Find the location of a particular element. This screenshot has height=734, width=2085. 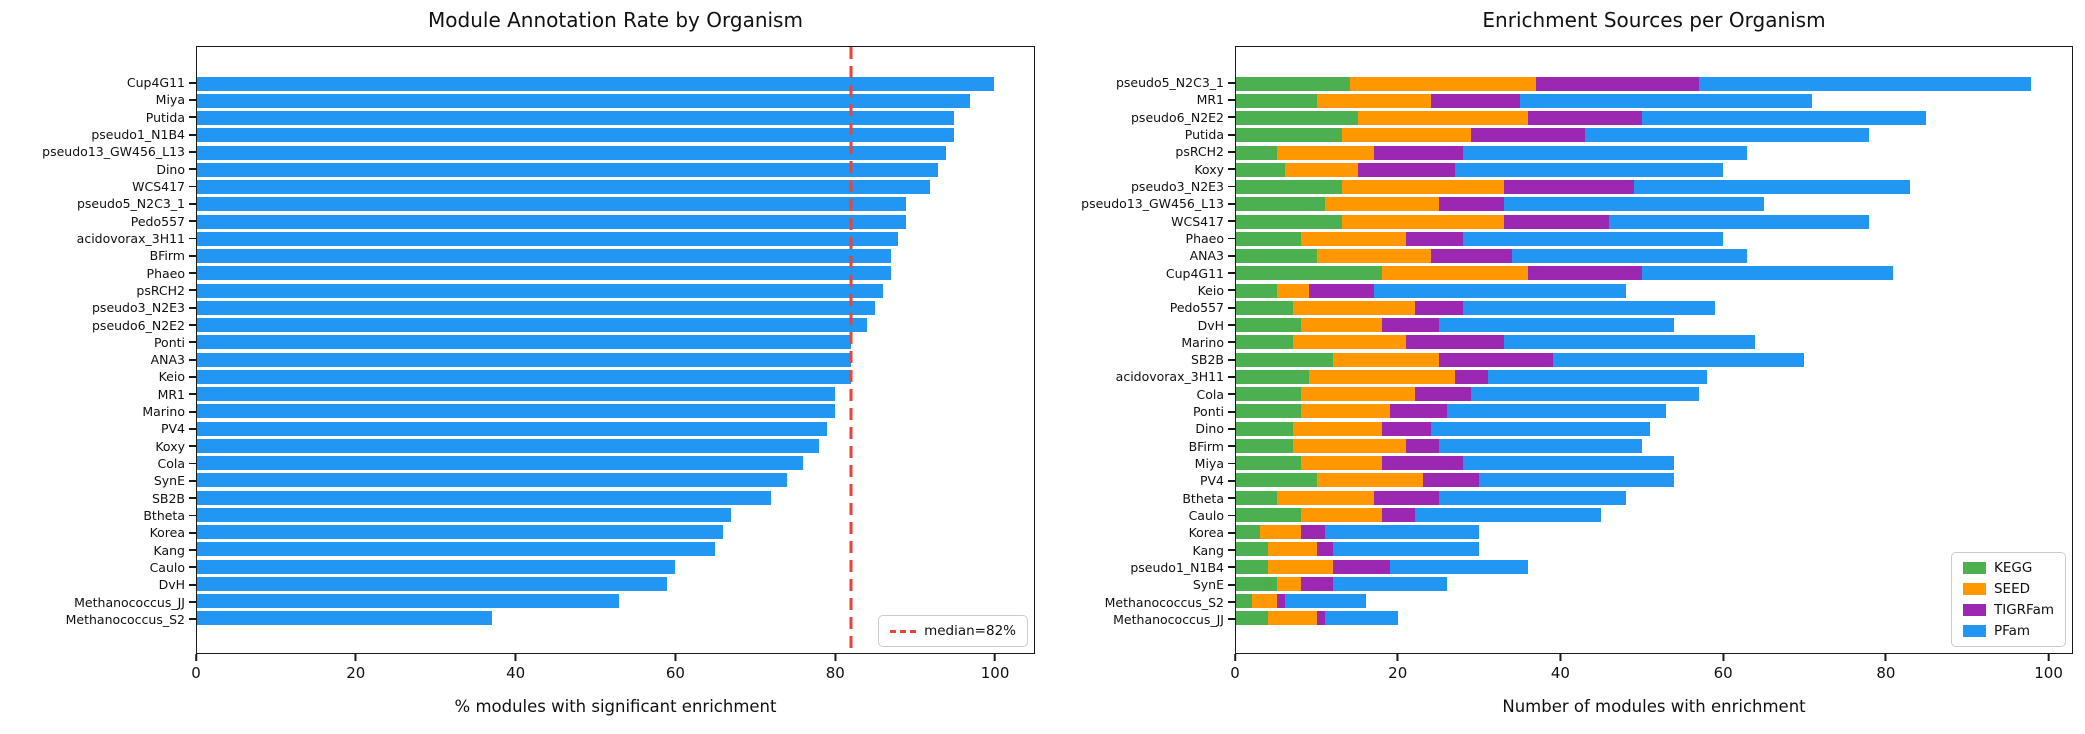

y-tick: psRCH2 is located at coordinates (1139, 151).